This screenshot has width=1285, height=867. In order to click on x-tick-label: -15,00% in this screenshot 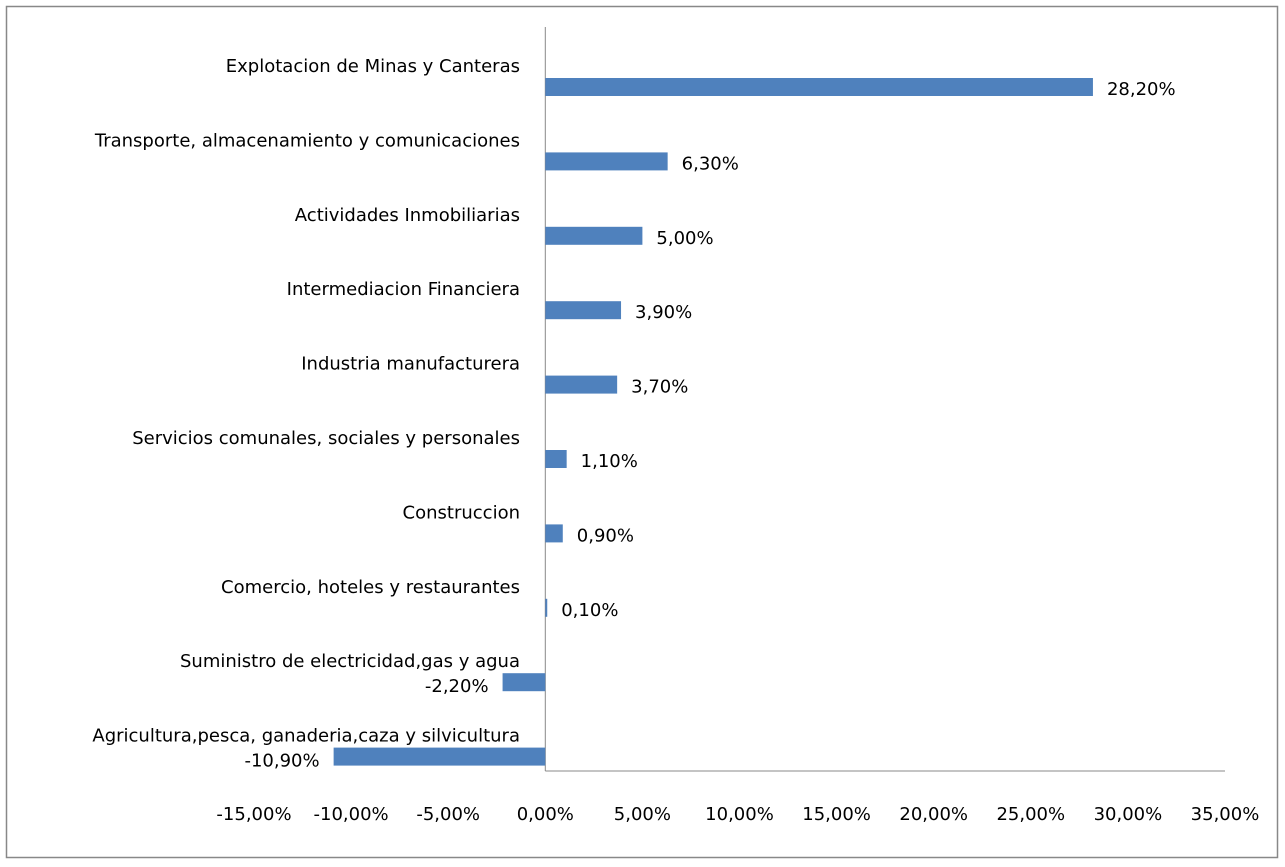, I will do `click(253, 814)`.